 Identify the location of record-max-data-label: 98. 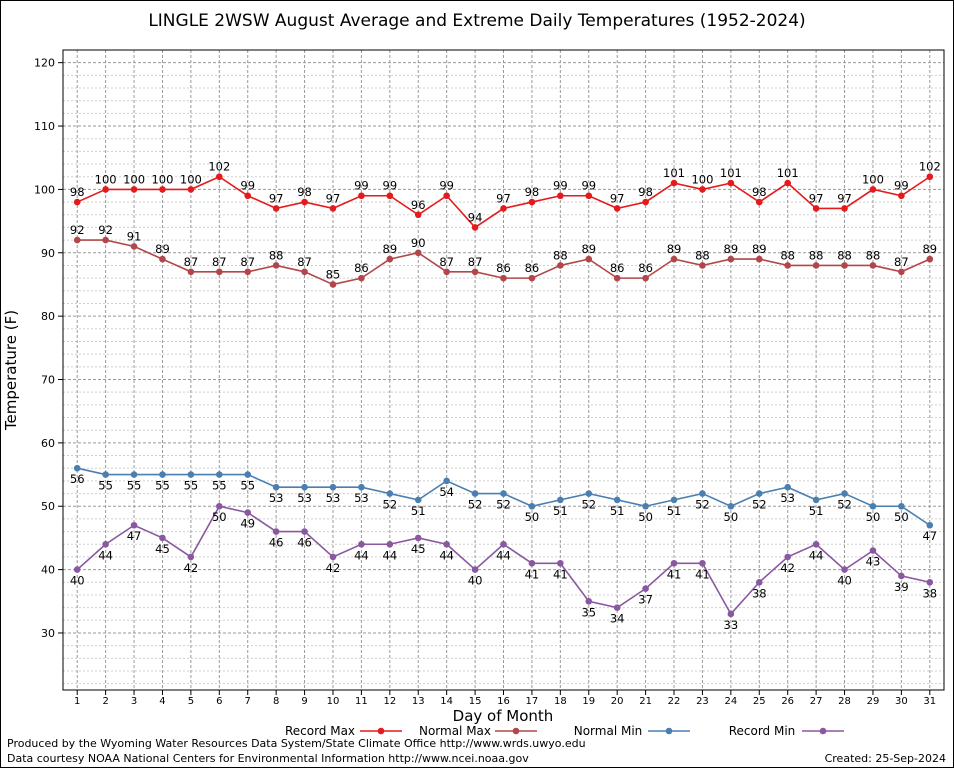
(759, 192).